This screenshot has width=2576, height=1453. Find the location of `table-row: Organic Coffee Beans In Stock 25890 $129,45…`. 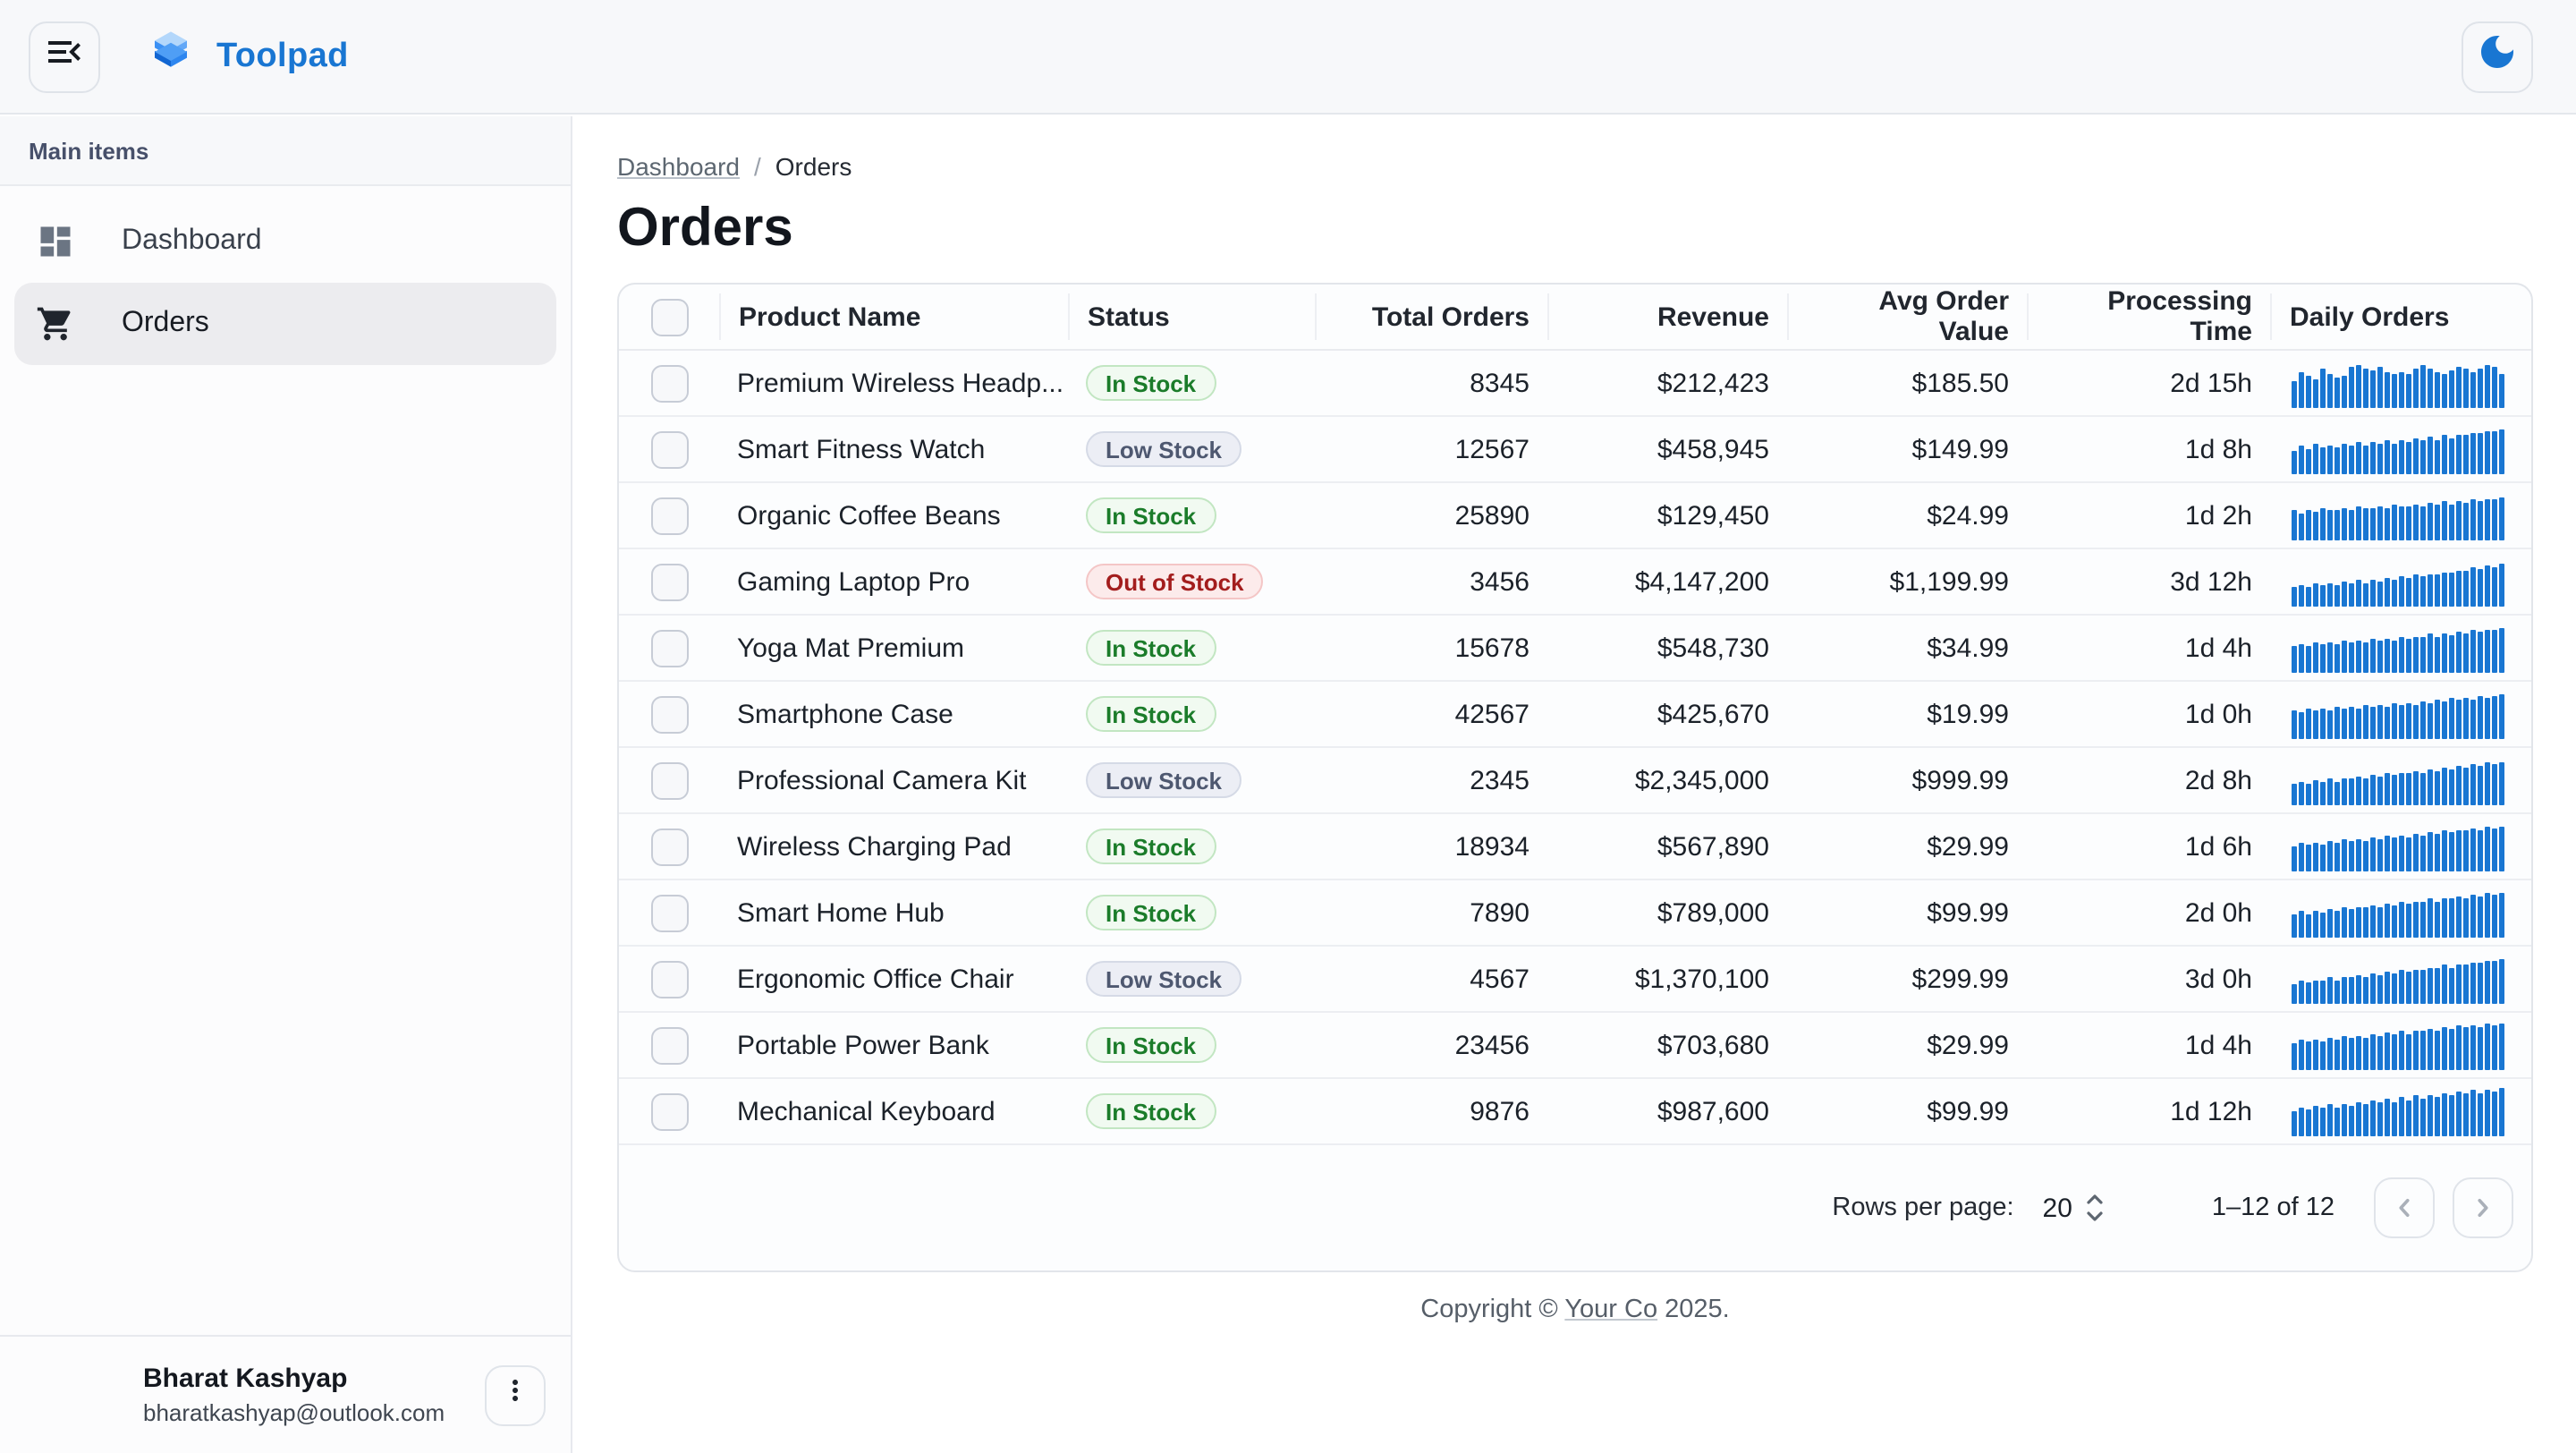

table-row: Organic Coffee Beans In Stock 25890 $129,45… is located at coordinates (1575, 516).